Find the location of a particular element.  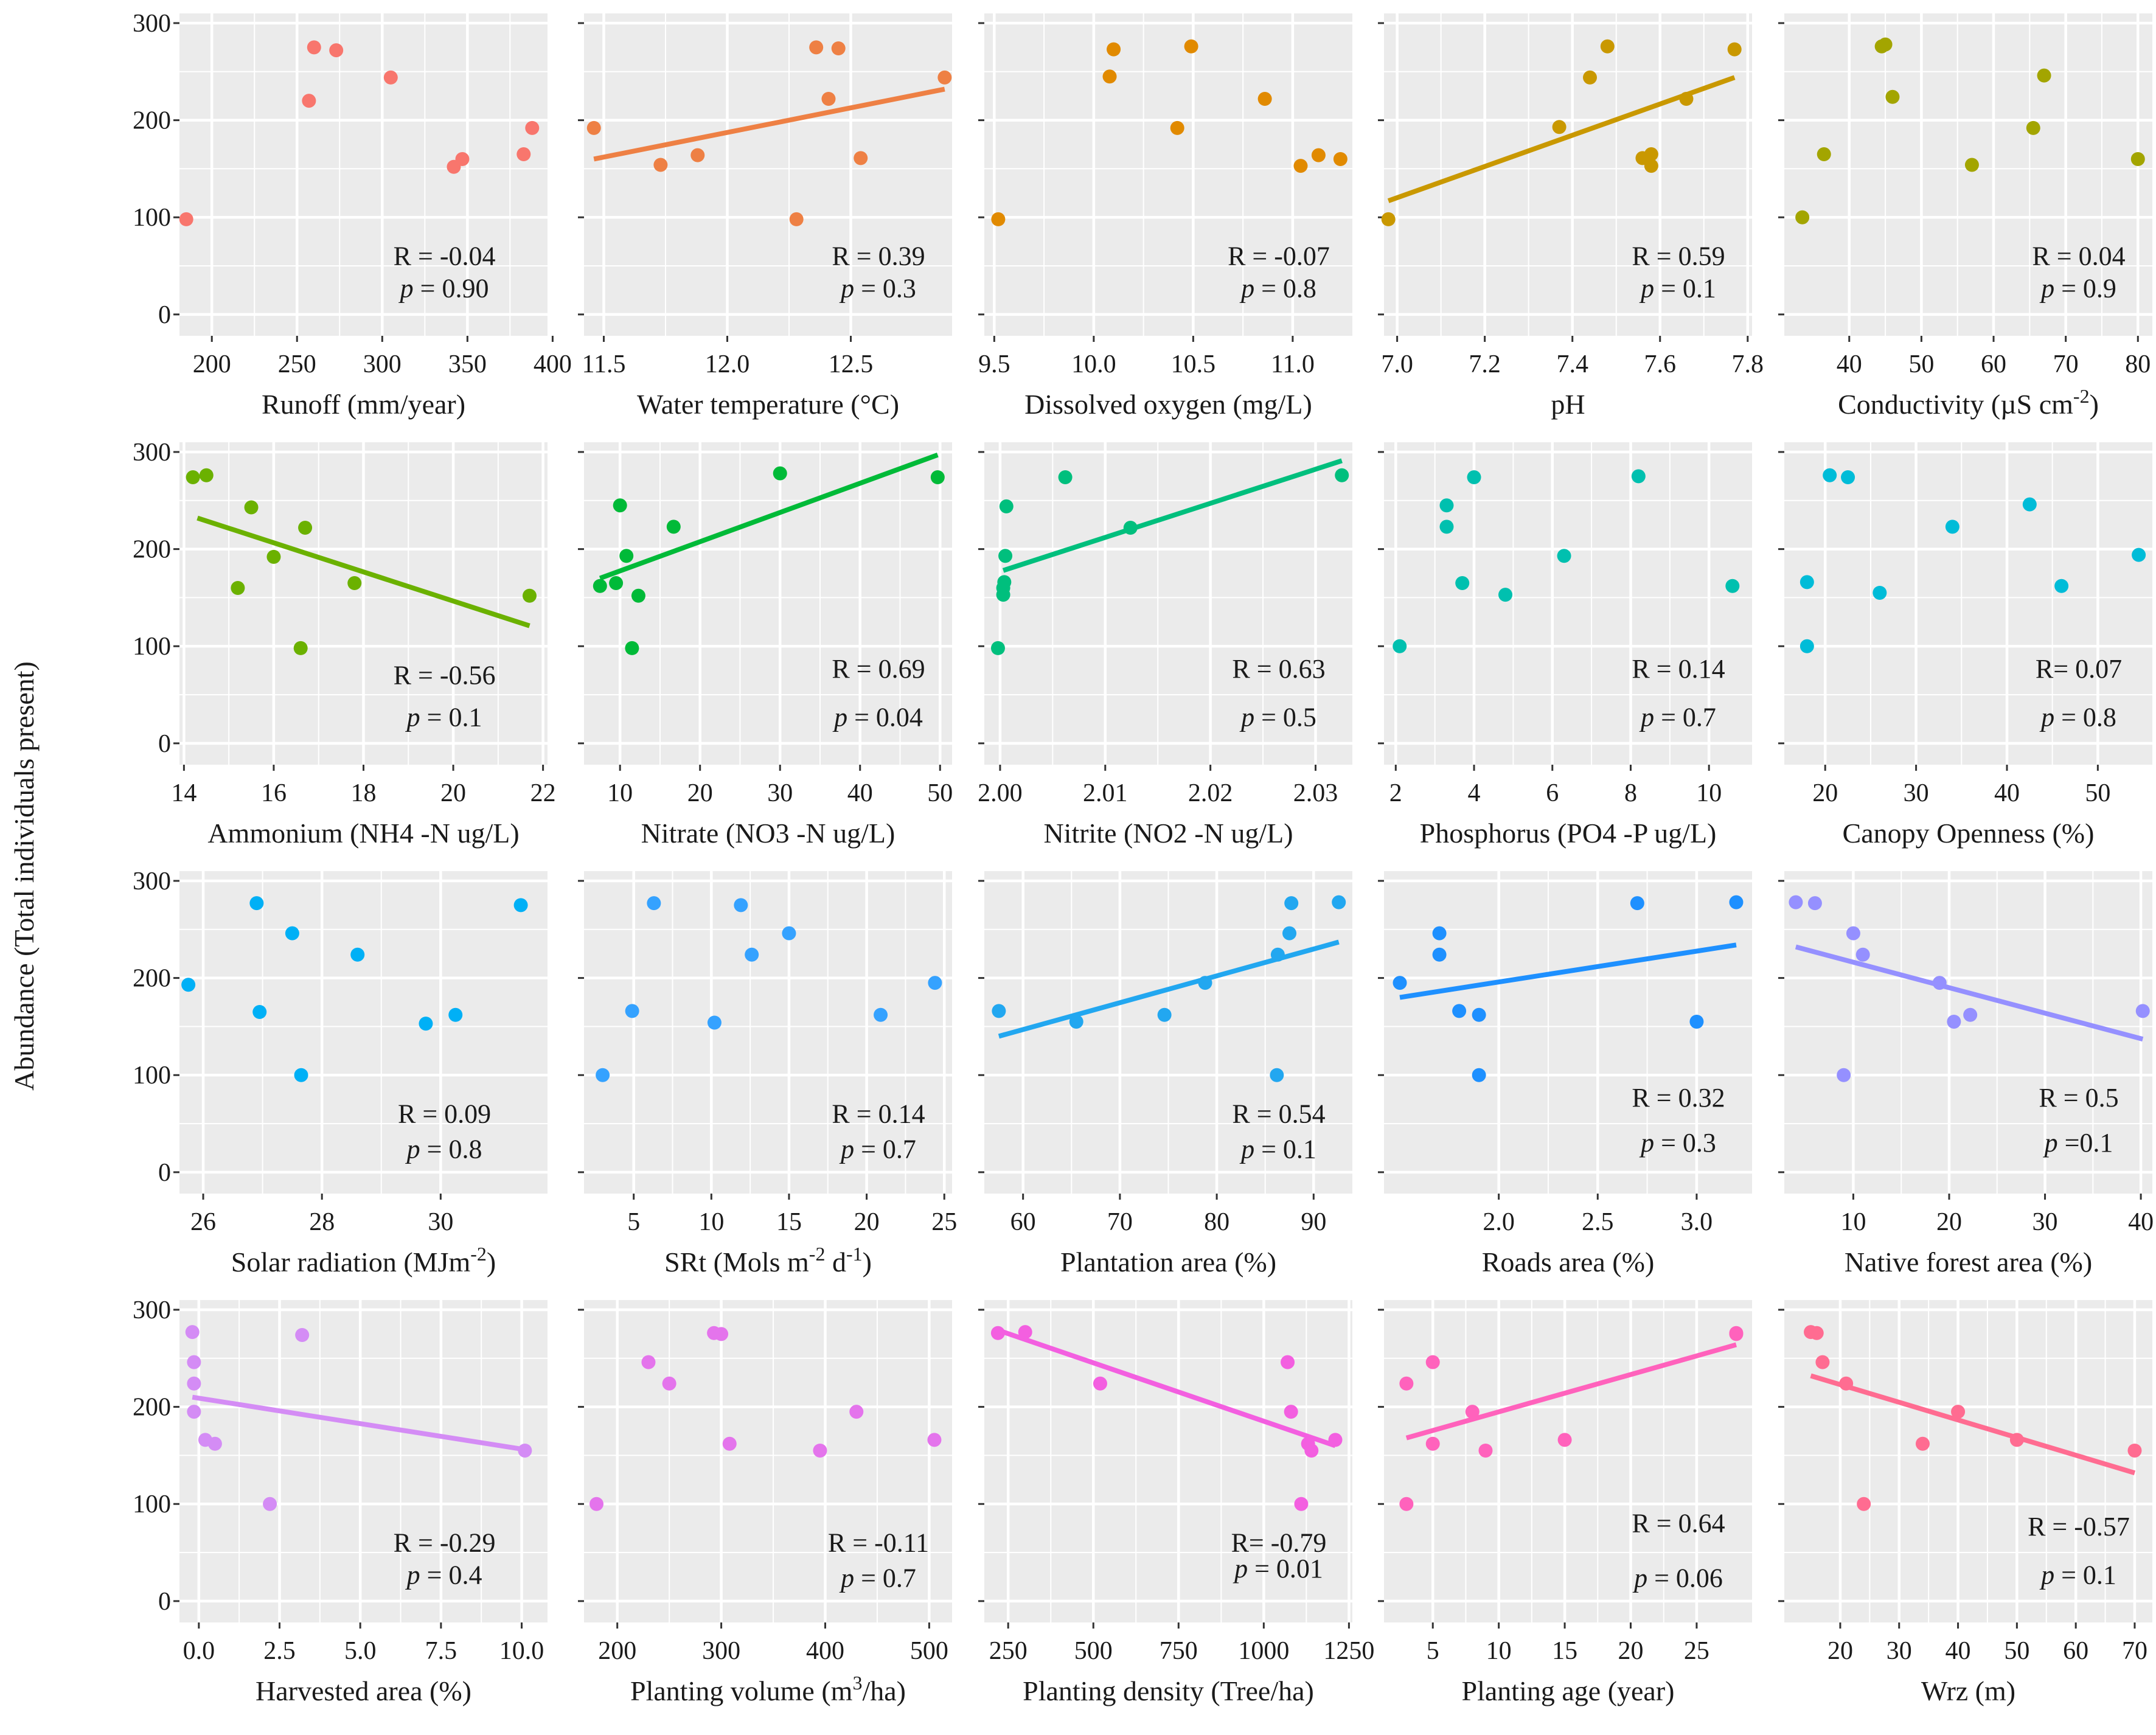

p-value: p = 0.8 is located at coordinates (444, 1149).